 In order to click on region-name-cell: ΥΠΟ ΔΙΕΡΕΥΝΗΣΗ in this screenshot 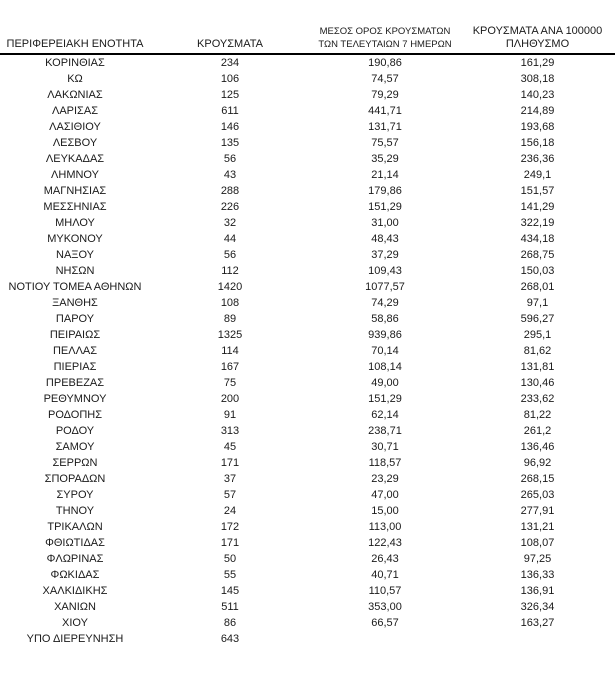, I will do `click(75, 639)`.